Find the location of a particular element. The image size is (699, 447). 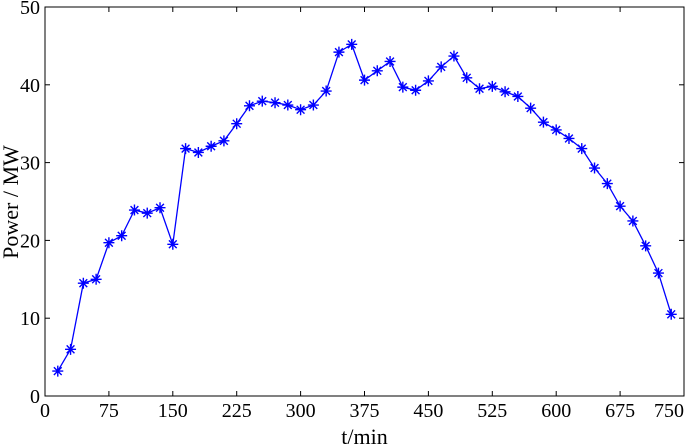

y-tick-label: 30 is located at coordinates (30, 164).